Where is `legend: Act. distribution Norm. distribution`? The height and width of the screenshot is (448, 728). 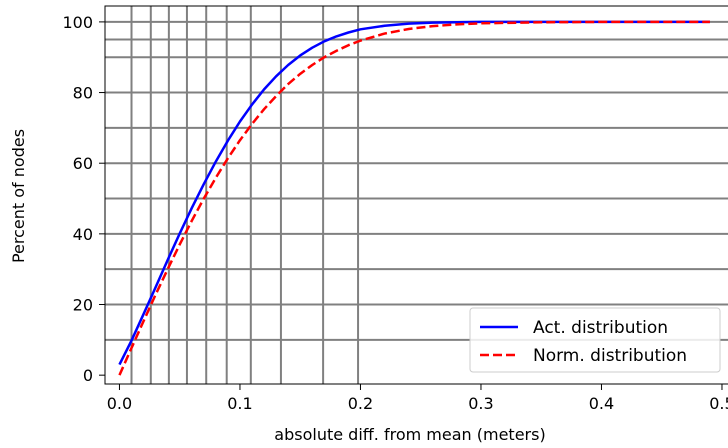 legend: Act. distribution Norm. distribution is located at coordinates (595, 340).